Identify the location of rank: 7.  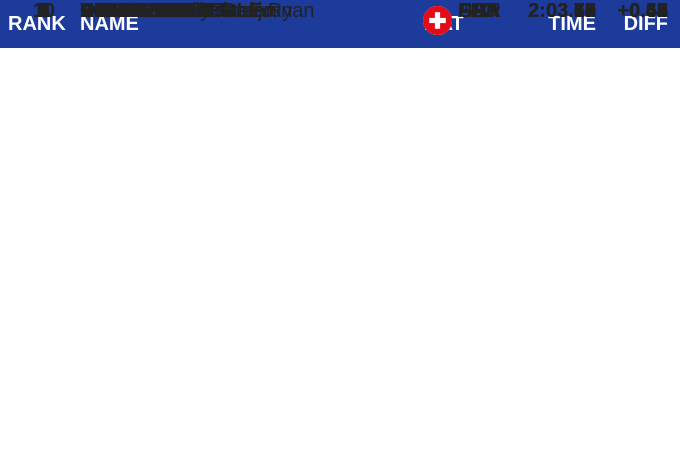
(44, 11).